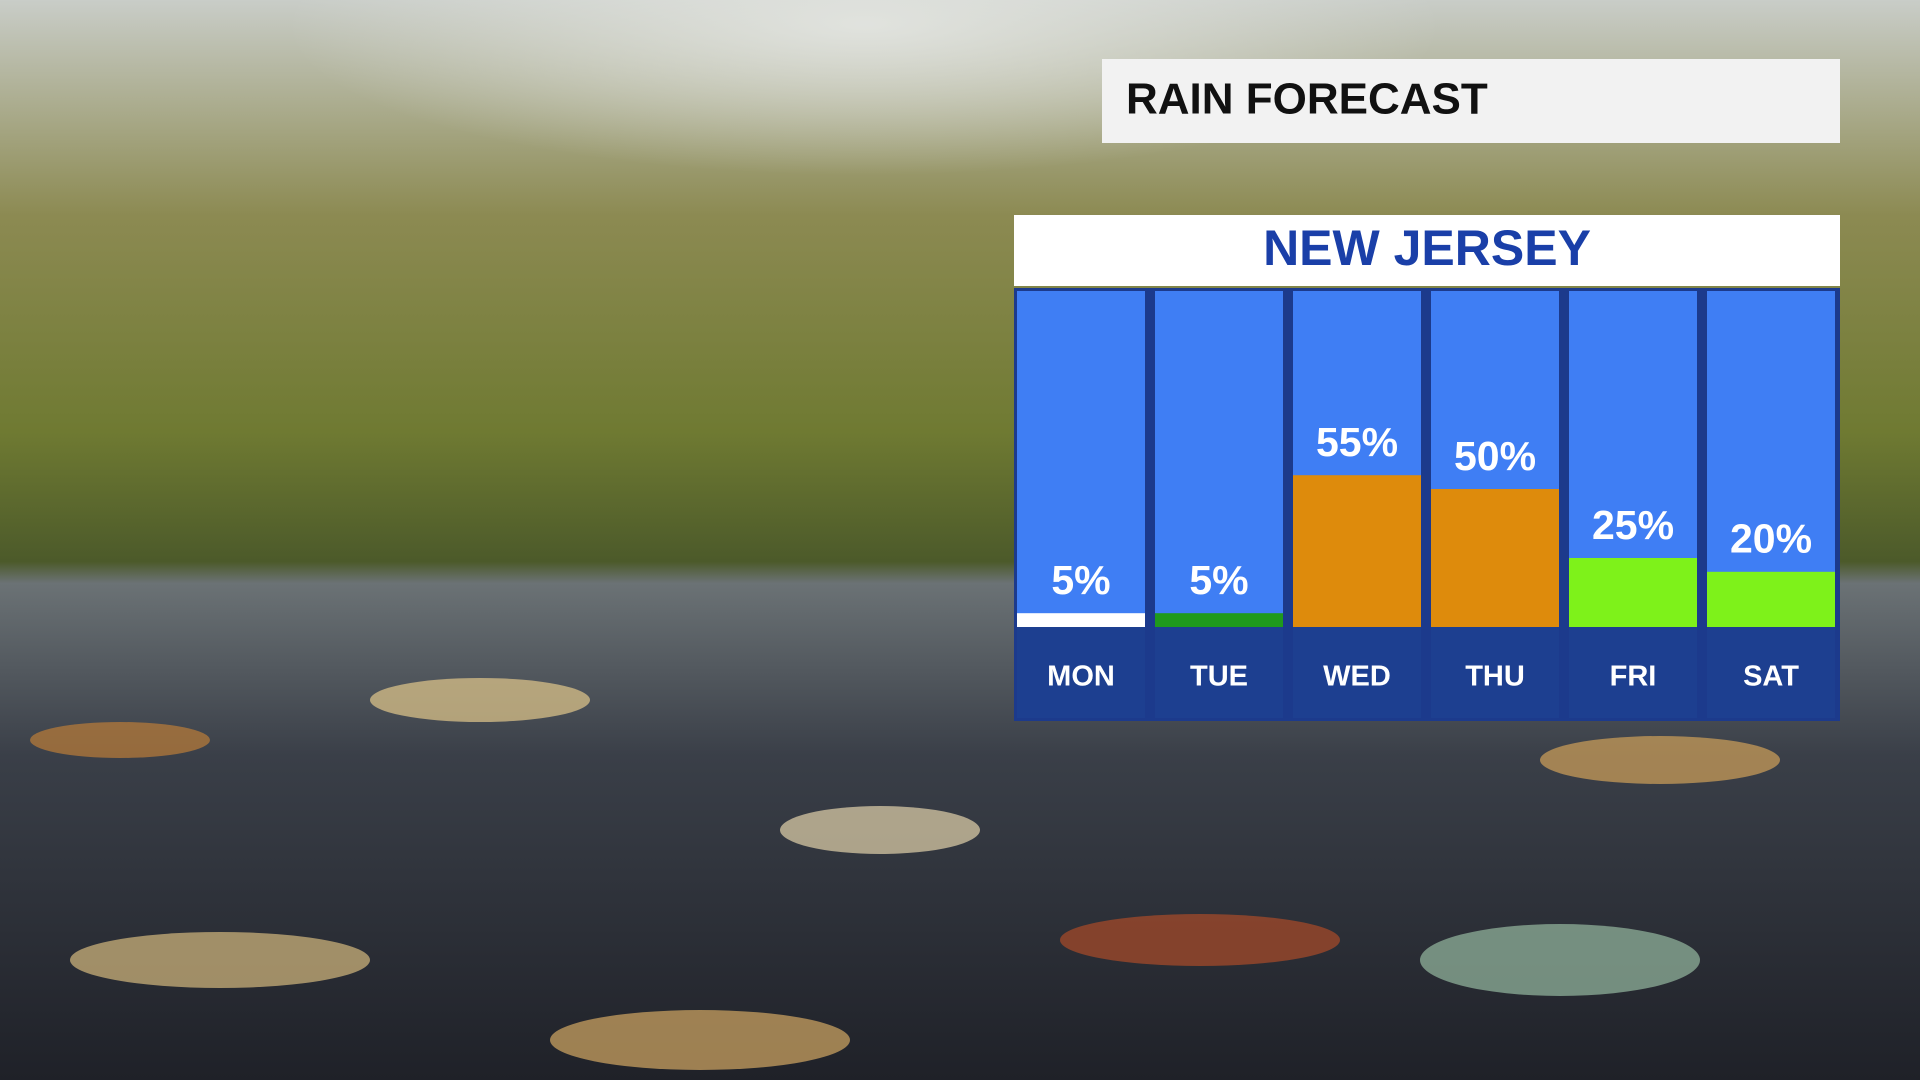  Describe the element at coordinates (1357, 677) in the screenshot. I see `x-tick-label: WED` at that location.